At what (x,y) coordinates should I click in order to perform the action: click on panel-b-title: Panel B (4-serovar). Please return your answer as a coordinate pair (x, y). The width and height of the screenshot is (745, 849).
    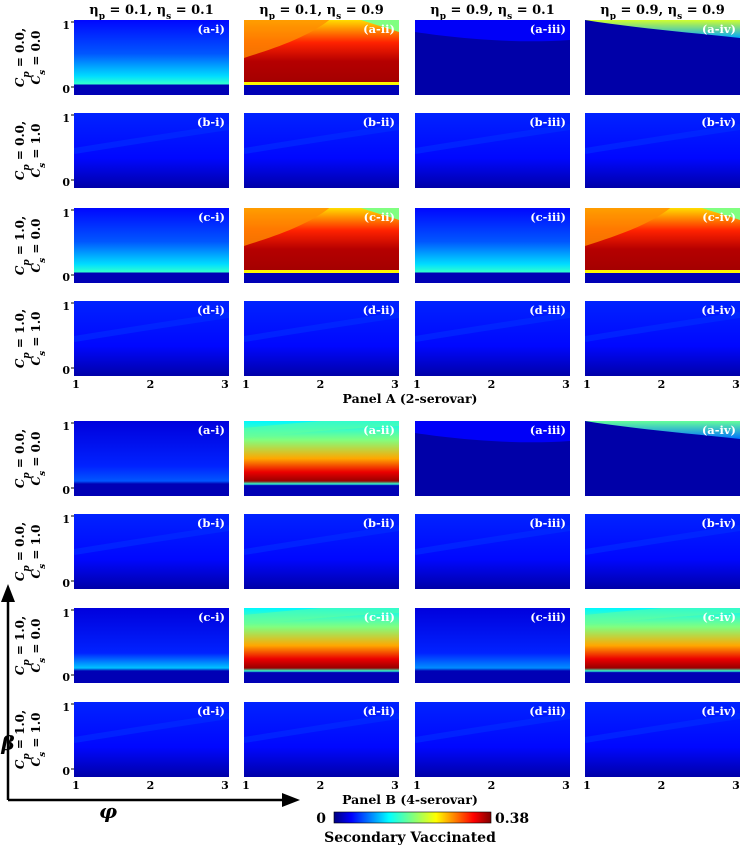
    Looking at the image, I should click on (410, 799).